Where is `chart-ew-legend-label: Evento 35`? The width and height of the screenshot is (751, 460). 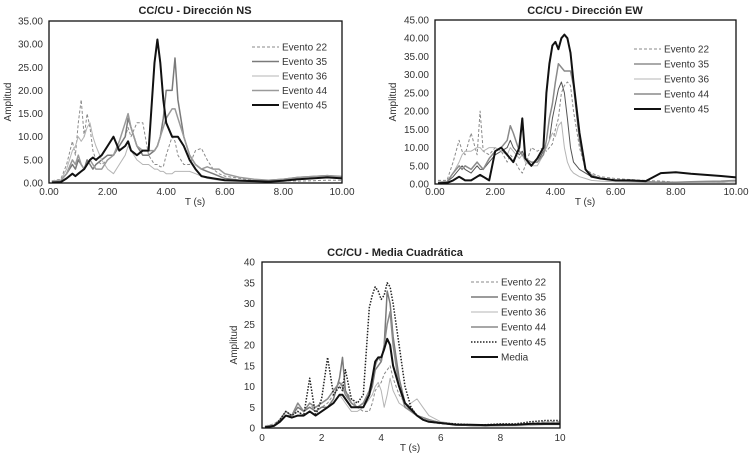
chart-ew-legend-label: Evento 35 is located at coordinates (686, 65).